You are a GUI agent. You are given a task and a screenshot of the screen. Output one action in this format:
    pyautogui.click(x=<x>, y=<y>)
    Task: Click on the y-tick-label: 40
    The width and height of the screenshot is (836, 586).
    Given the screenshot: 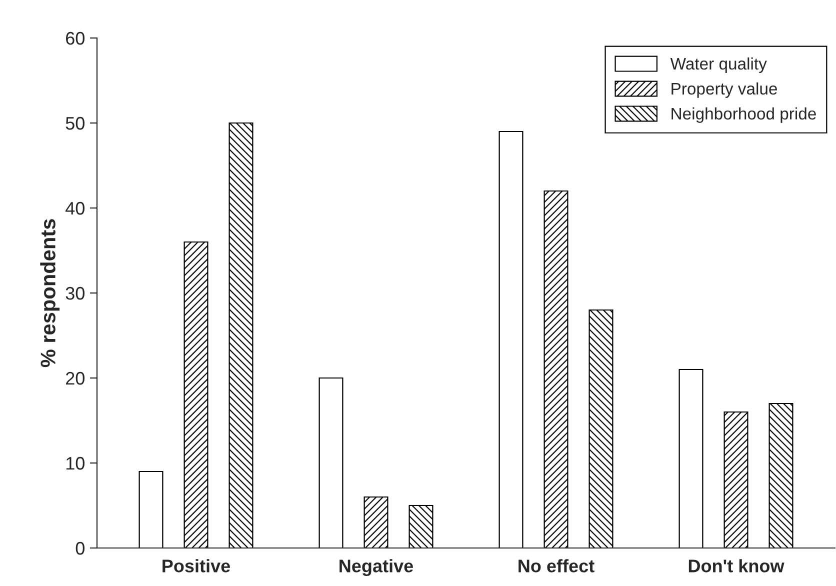 What is the action you would take?
    pyautogui.click(x=75, y=208)
    